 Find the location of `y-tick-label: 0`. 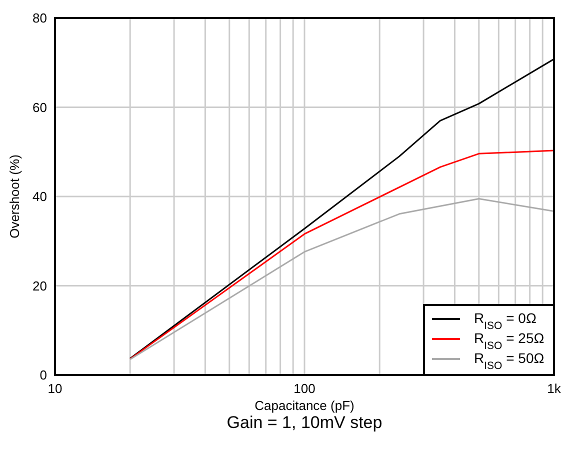

y-tick-label: 0 is located at coordinates (43, 375).